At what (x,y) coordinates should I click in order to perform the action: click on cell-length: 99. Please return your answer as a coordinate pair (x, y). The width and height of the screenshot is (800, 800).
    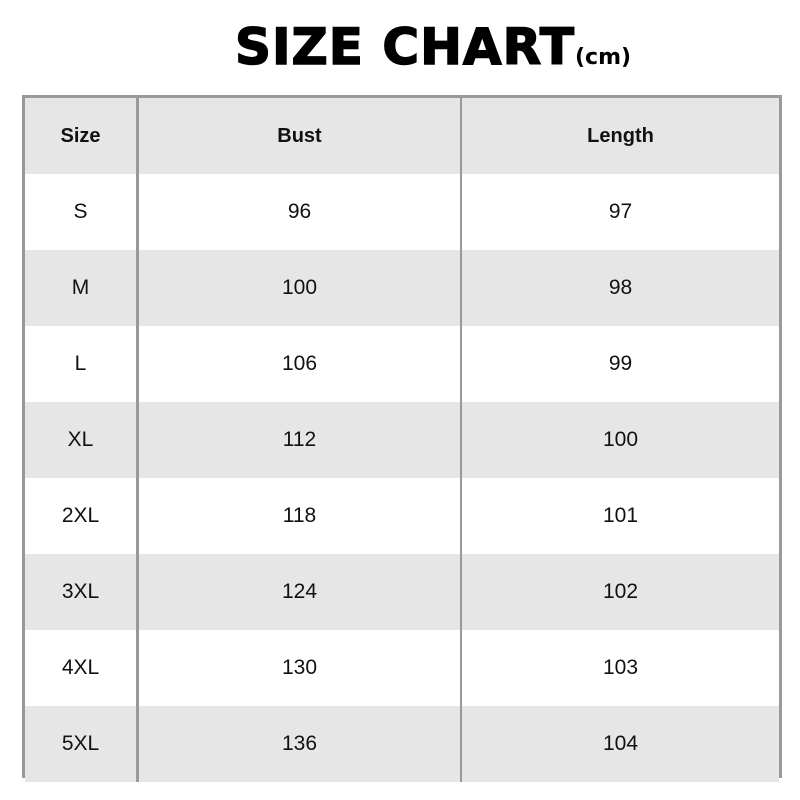
    Looking at the image, I should click on (620, 363).